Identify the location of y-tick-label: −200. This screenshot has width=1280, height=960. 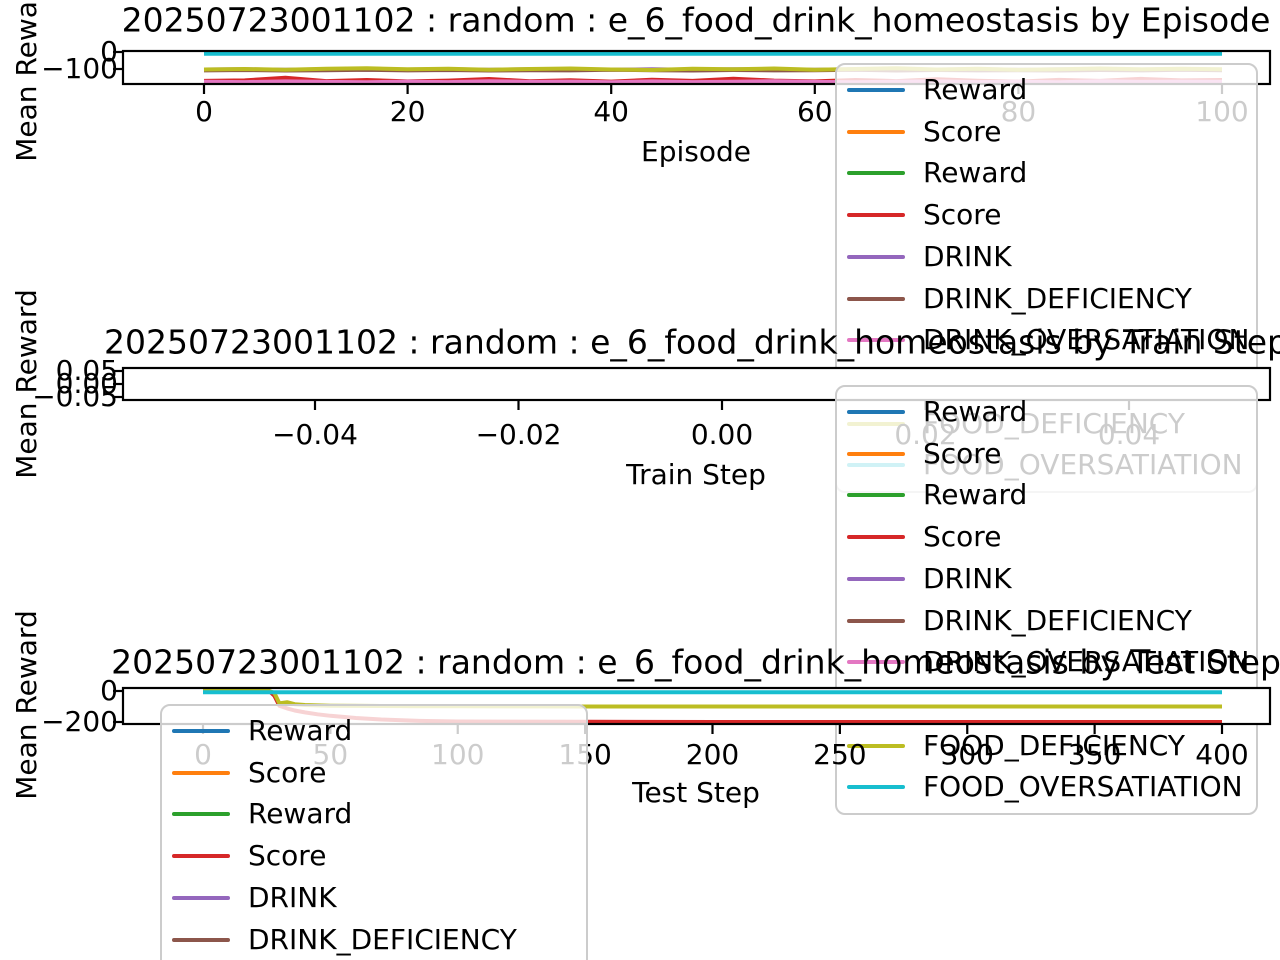
(79, 721).